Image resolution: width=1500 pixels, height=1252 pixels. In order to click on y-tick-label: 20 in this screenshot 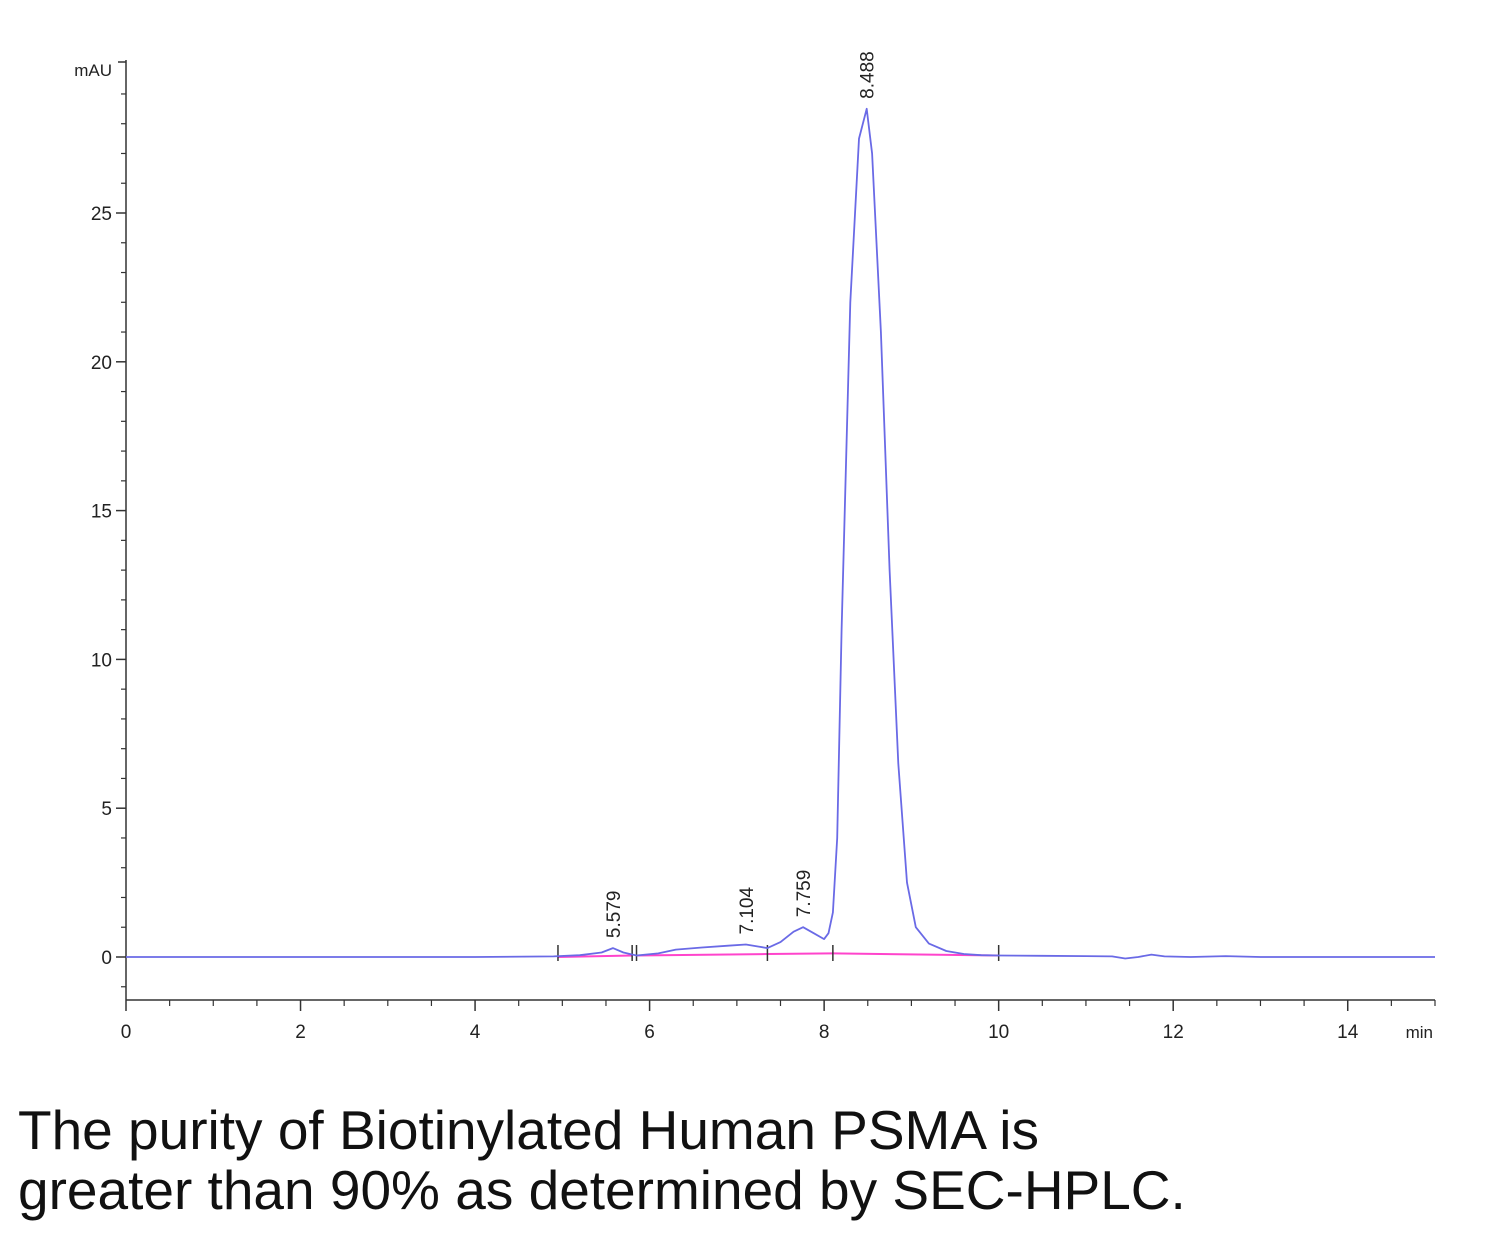, I will do `click(101, 363)`.